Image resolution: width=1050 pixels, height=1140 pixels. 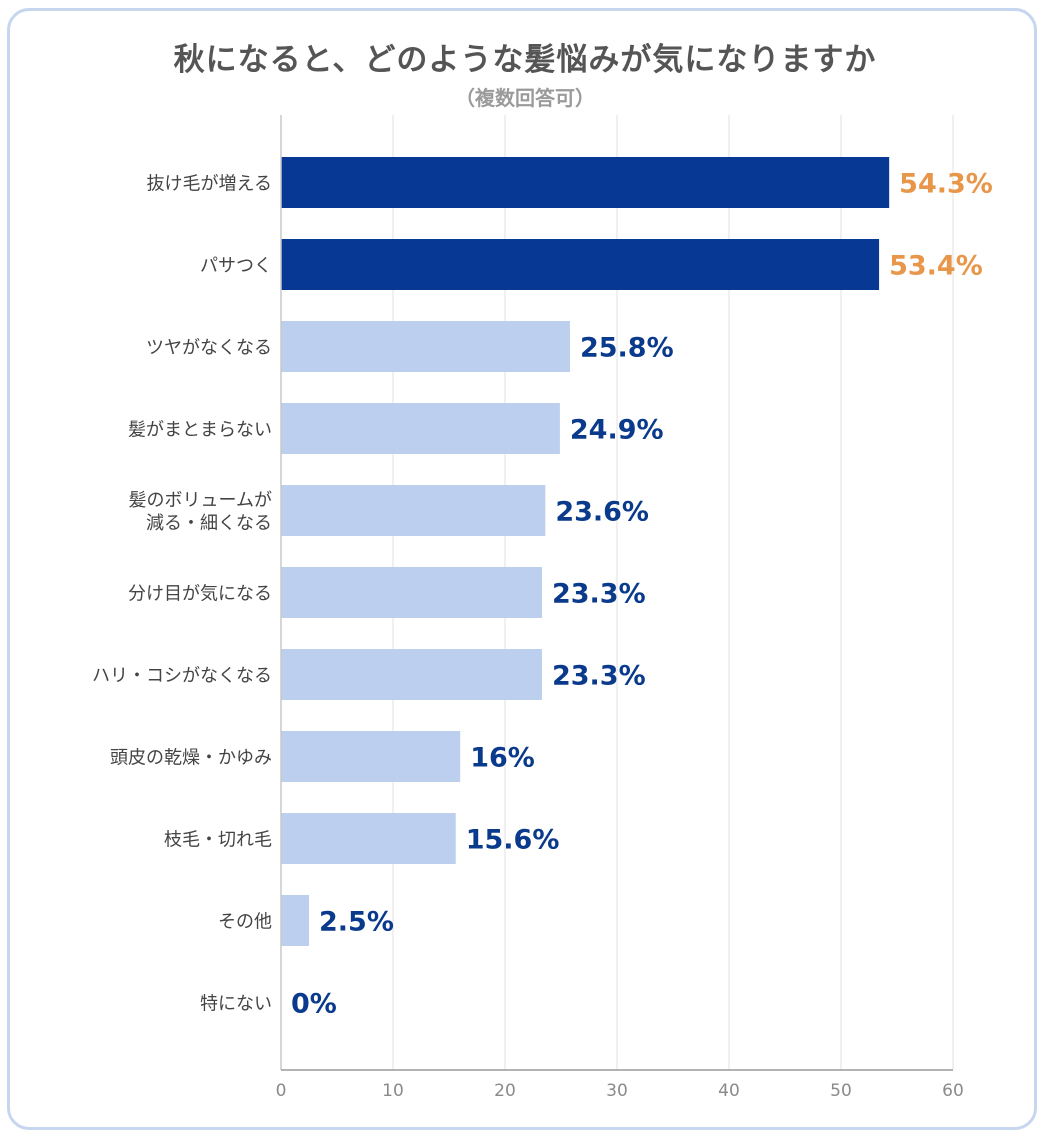 I want to click on category-label: 髪のボリュームが, so click(x=200, y=500).